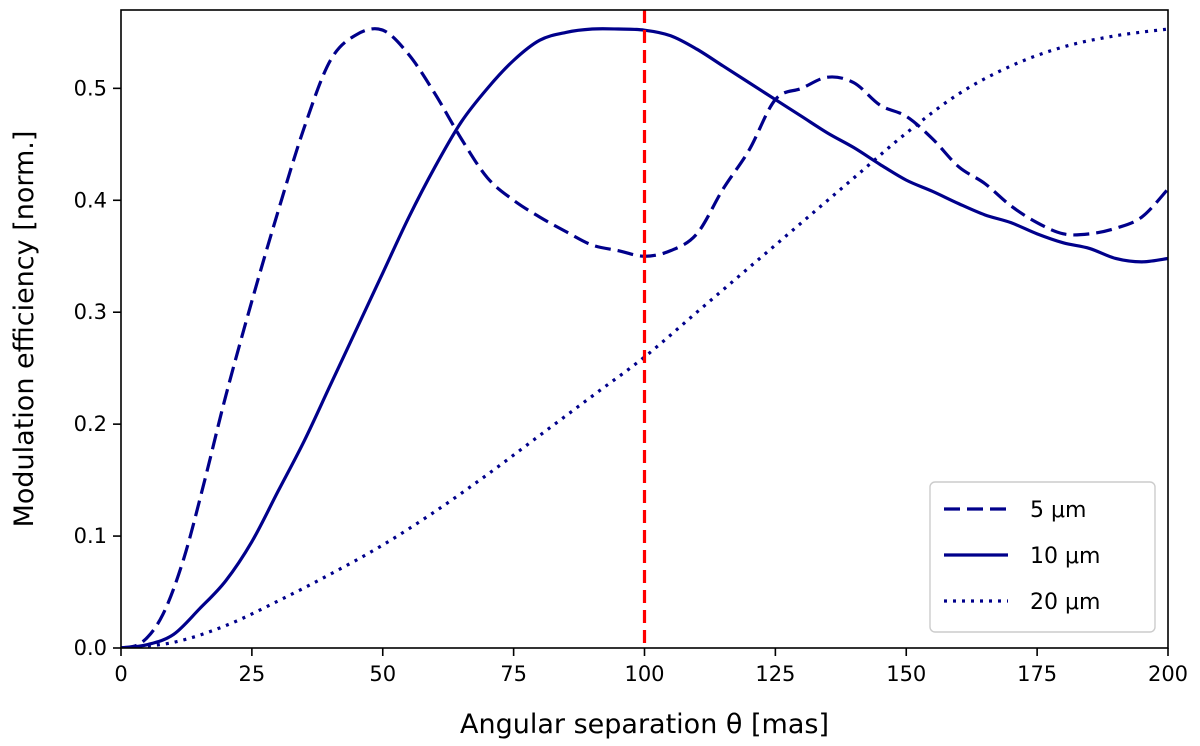 This screenshot has height=746, width=1200. I want to click on legend-box, so click(1042, 557).